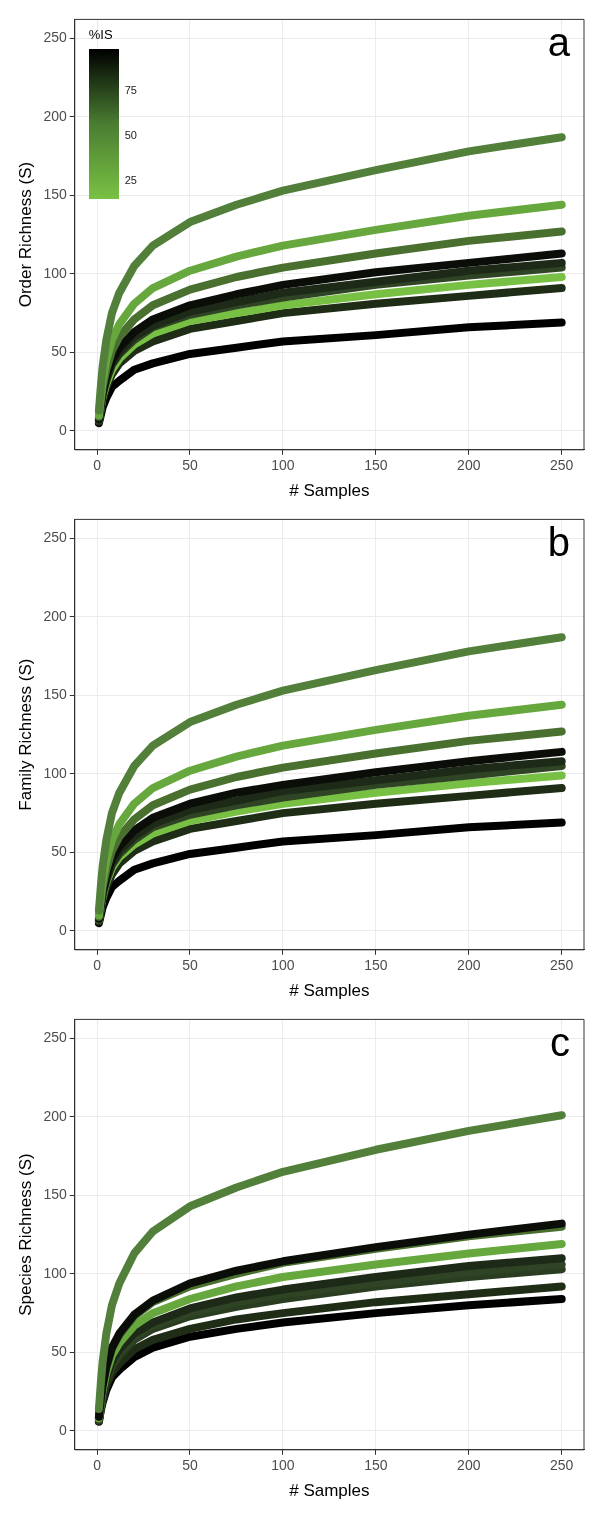 This screenshot has height=1523, width=604. I want to click on annotation: b, so click(558, 542).